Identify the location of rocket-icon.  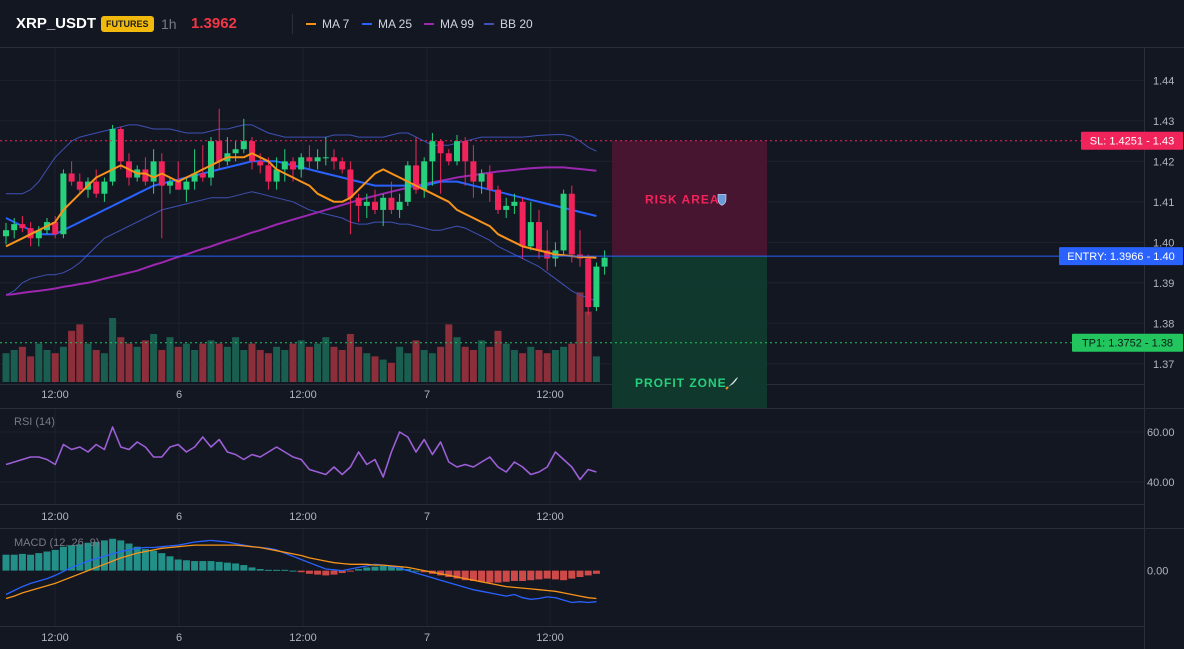
(733, 382).